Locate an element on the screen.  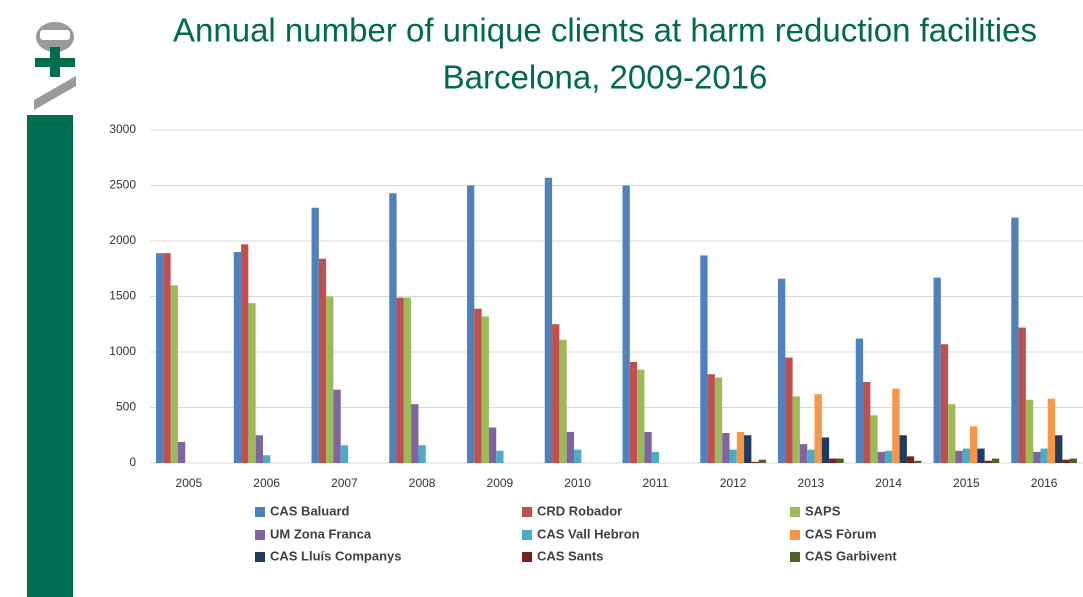
x-tick-label: 2016 is located at coordinates (1044, 483).